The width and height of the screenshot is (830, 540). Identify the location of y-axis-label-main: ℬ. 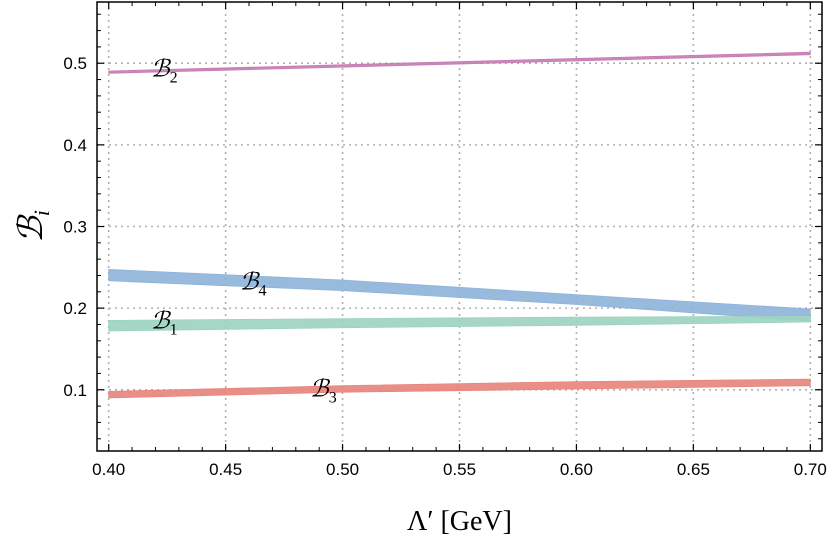
(31, 228).